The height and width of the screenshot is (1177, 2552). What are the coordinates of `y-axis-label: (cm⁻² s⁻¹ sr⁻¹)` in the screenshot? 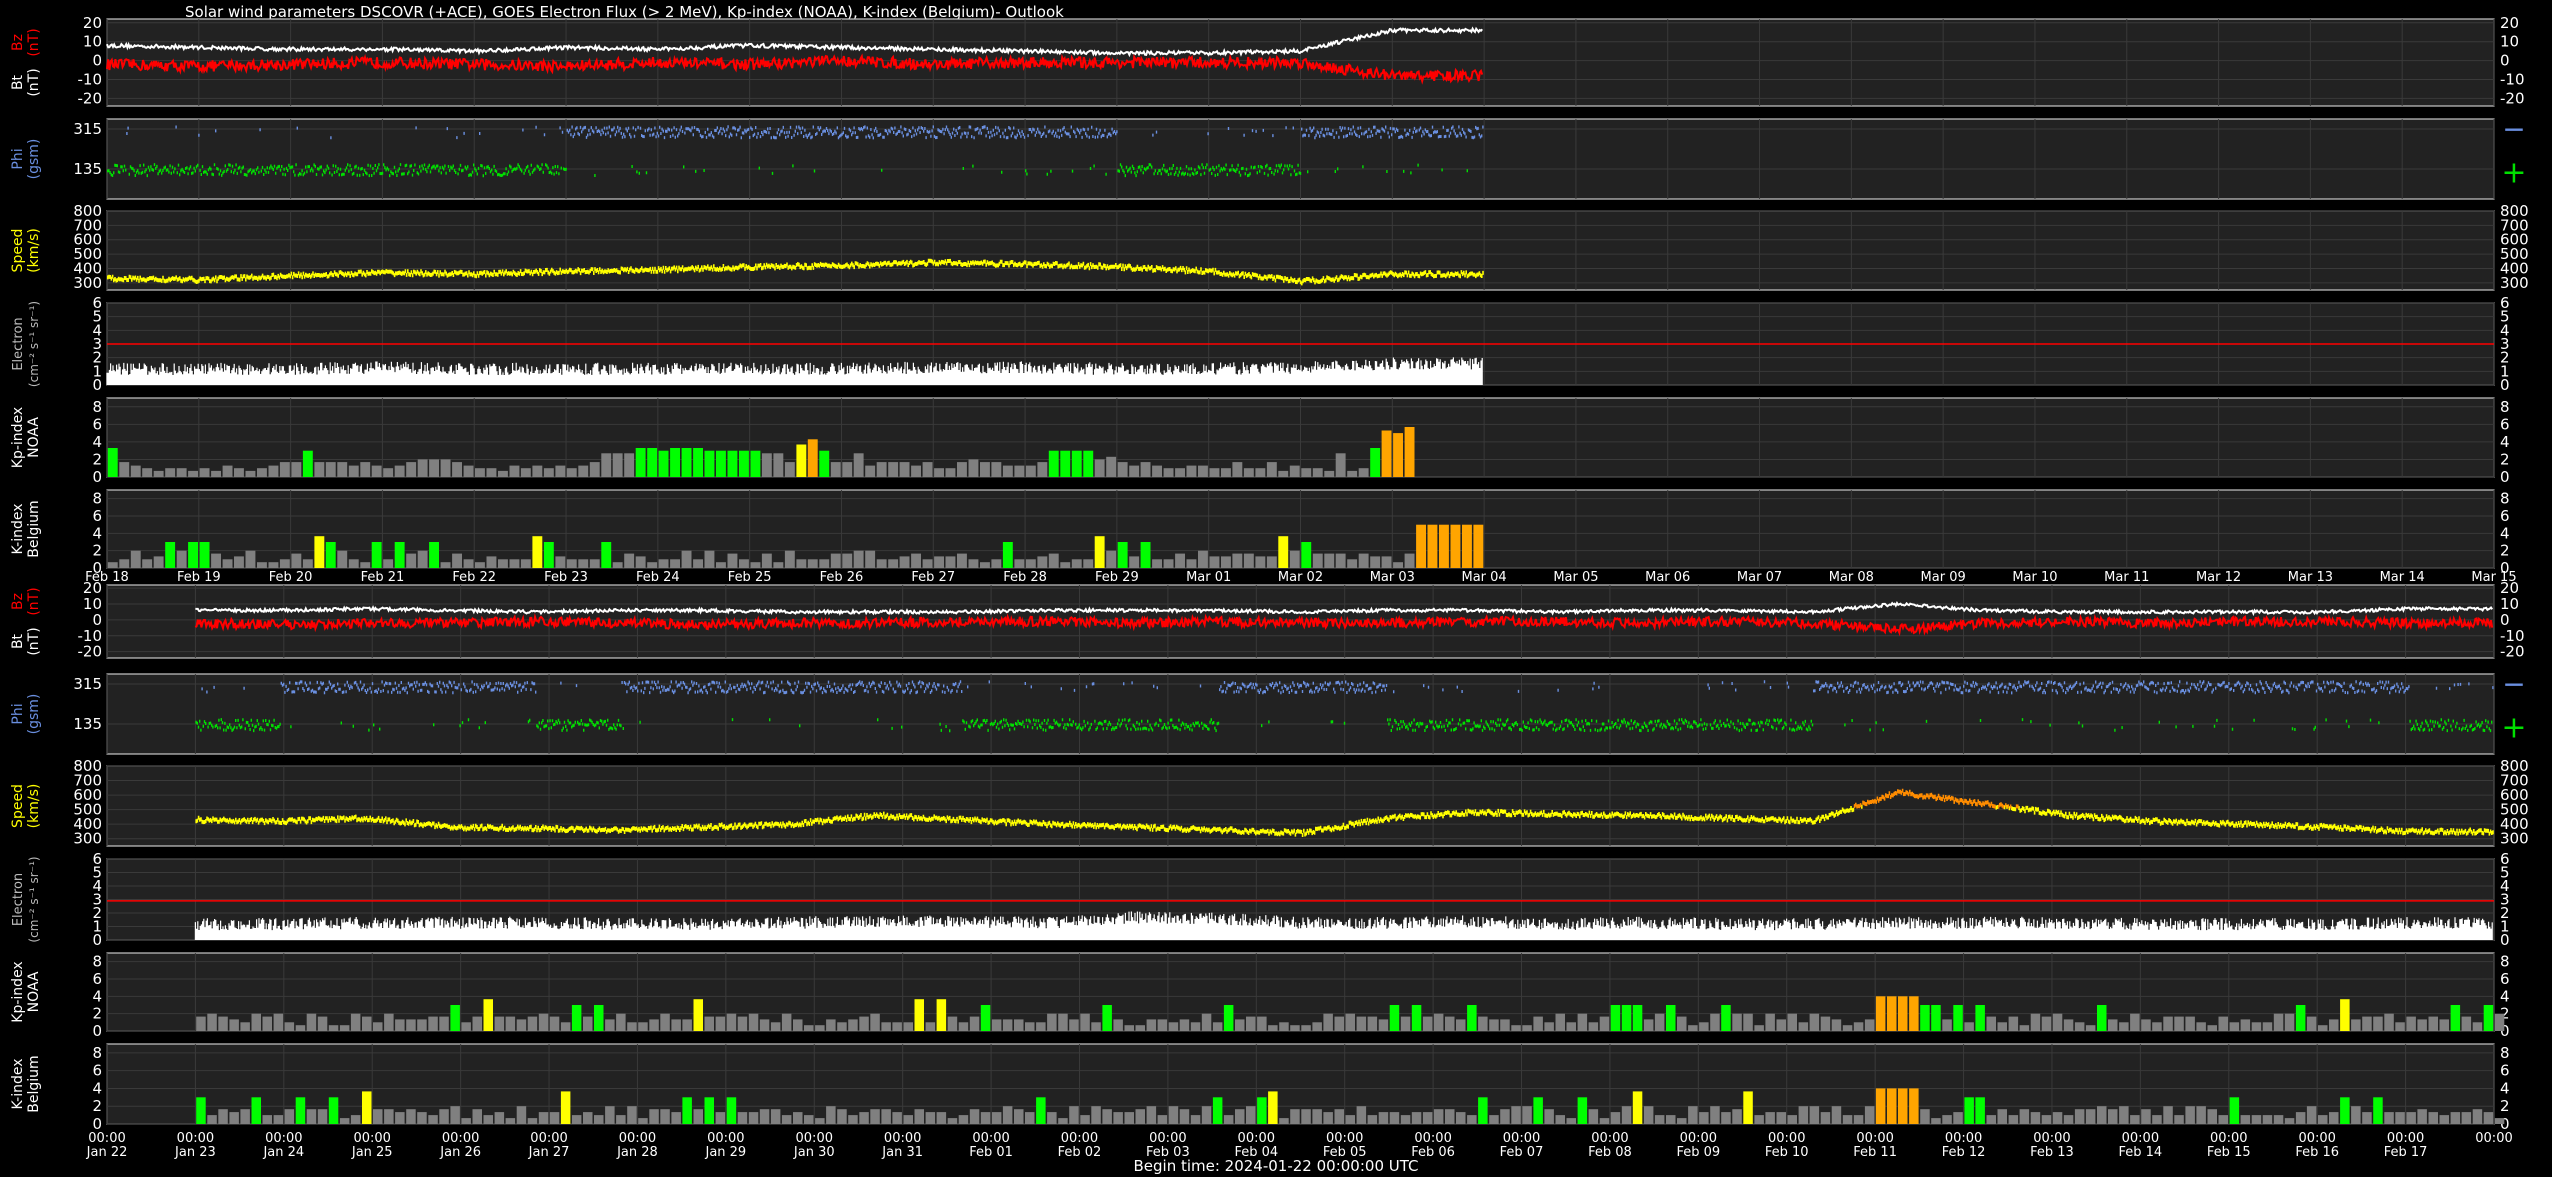 It's located at (34, 899).